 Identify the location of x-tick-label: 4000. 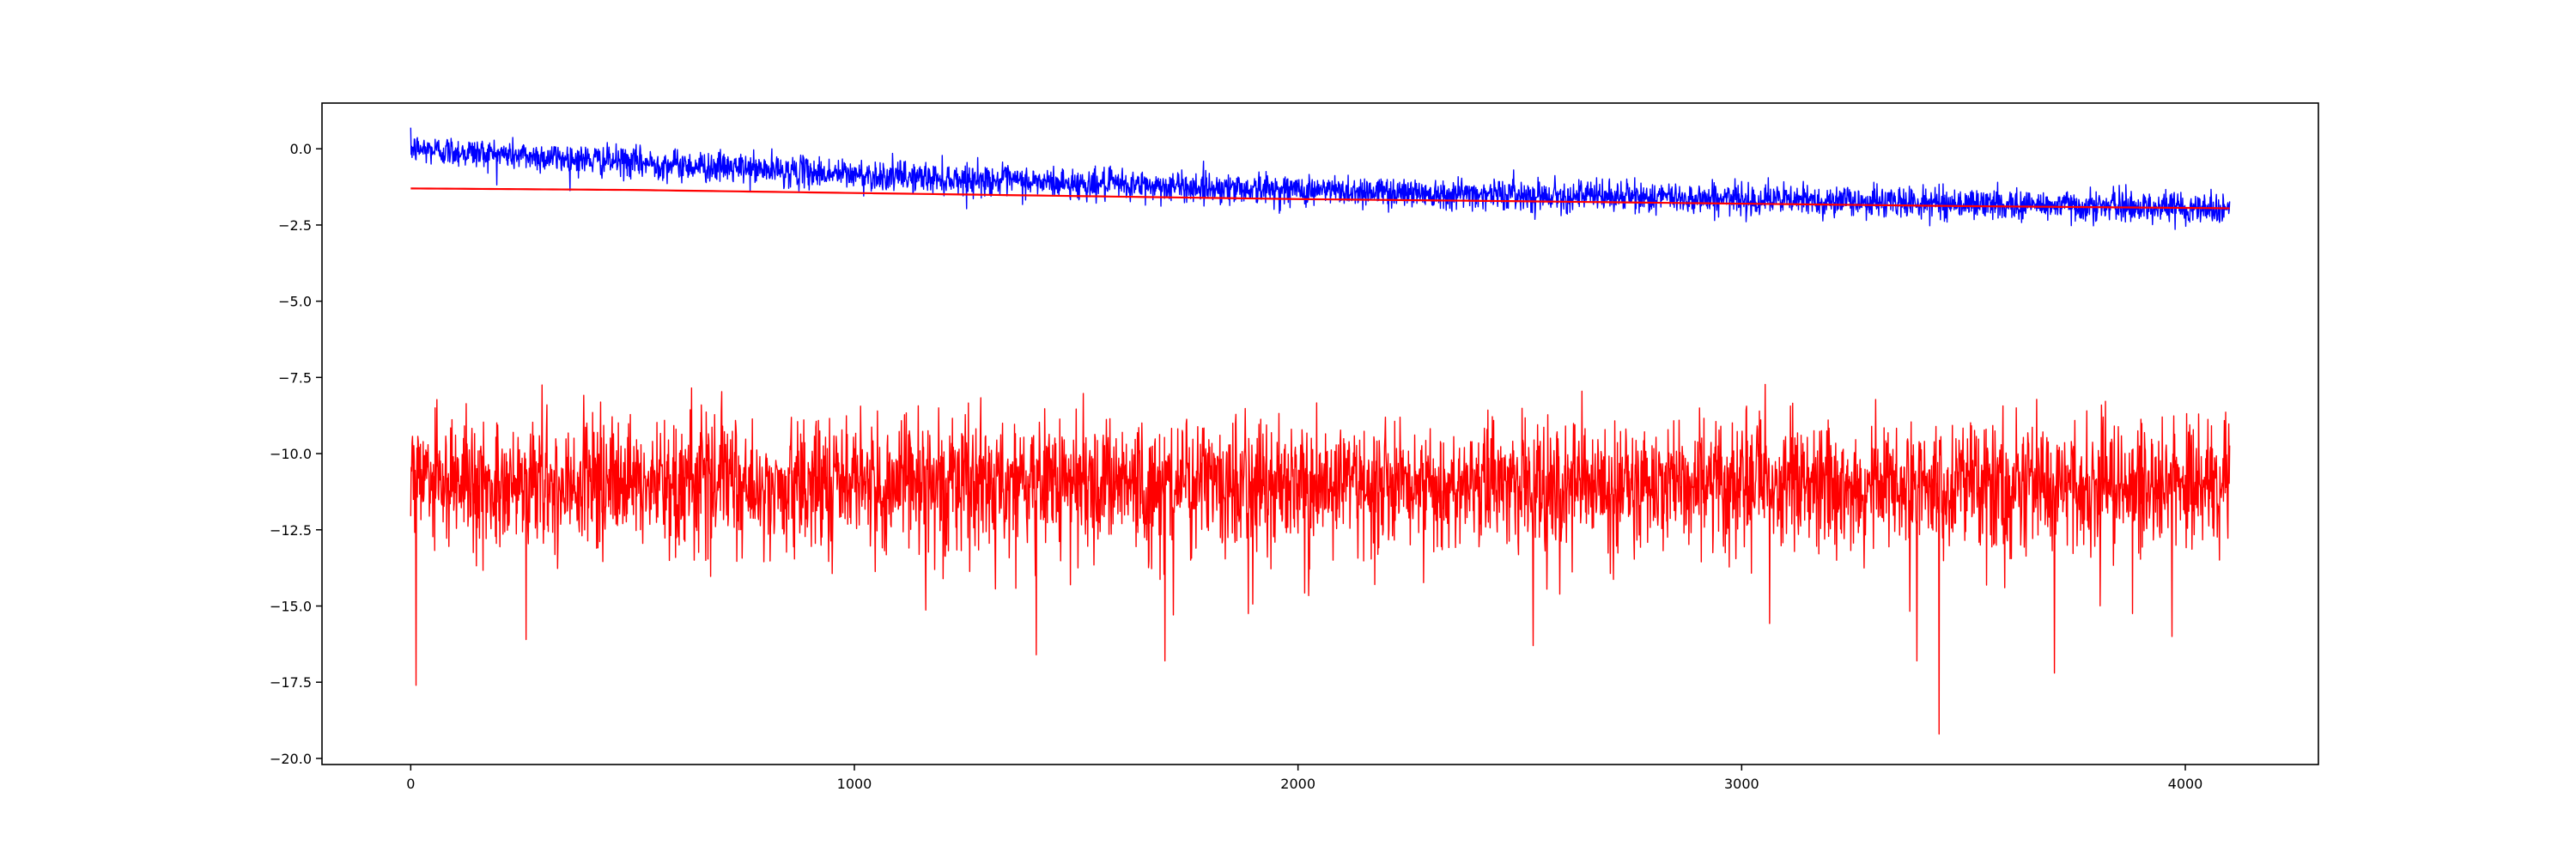
(2185, 784).